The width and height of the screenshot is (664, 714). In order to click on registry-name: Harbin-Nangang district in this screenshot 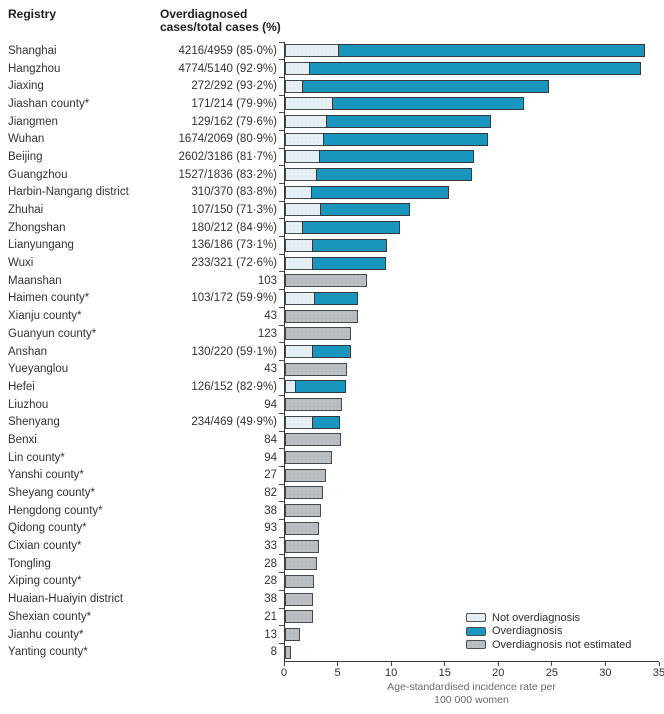, I will do `click(68, 192)`.